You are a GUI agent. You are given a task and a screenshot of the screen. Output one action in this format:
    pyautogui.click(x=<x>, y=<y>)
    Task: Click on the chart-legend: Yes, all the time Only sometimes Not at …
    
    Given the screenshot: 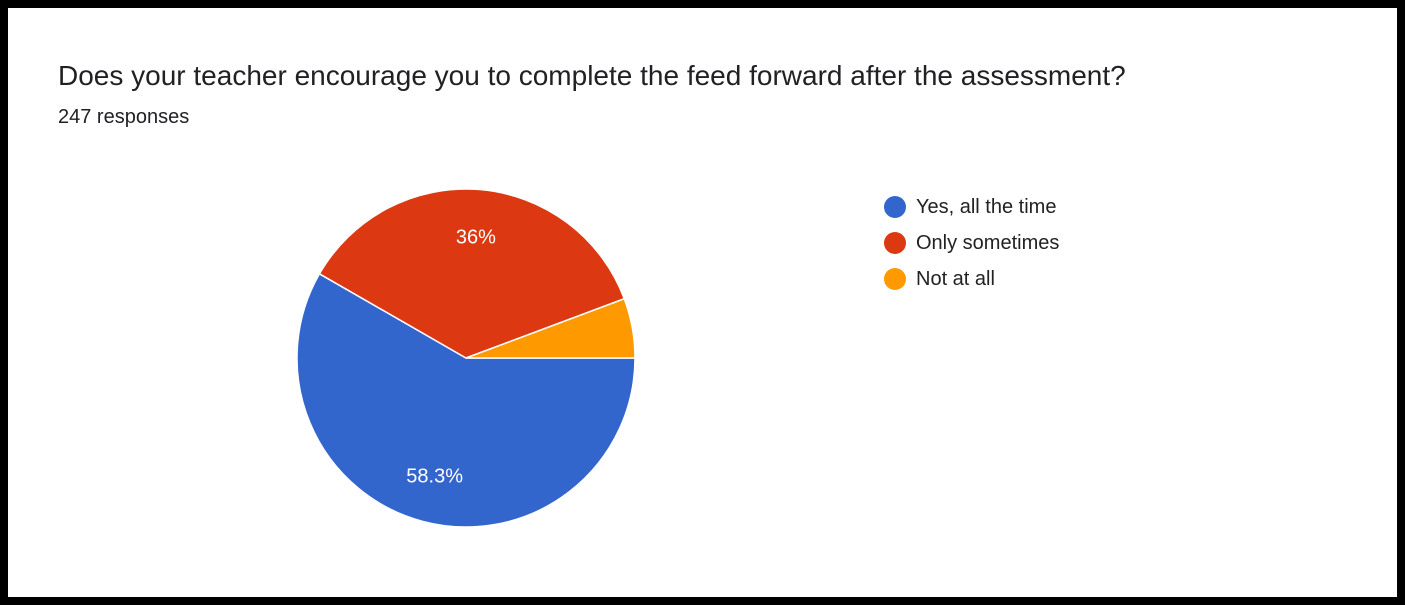 What is the action you would take?
    pyautogui.click(x=971, y=243)
    